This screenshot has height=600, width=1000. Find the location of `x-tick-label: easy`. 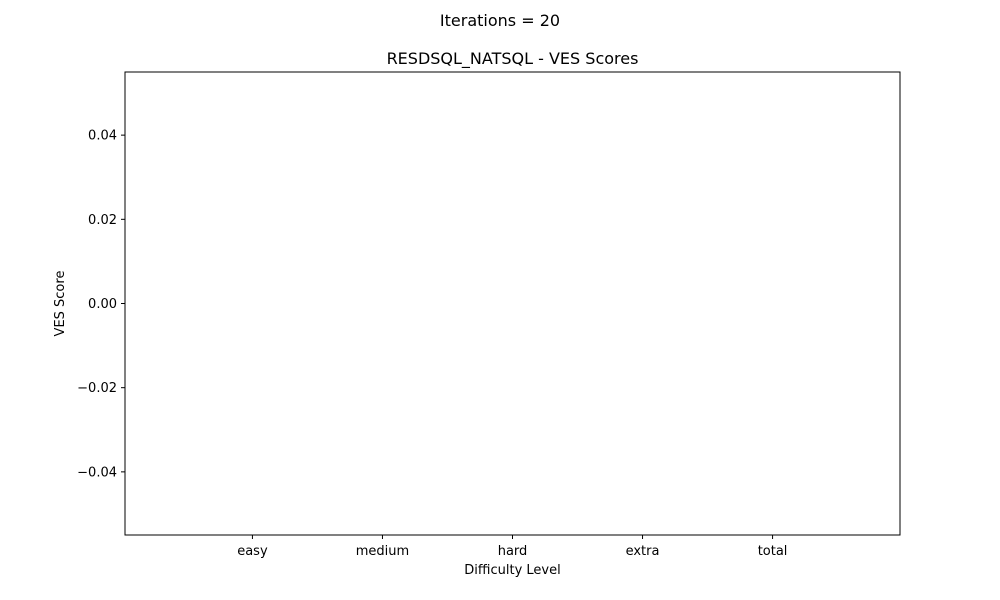

x-tick-label: easy is located at coordinates (252, 551).